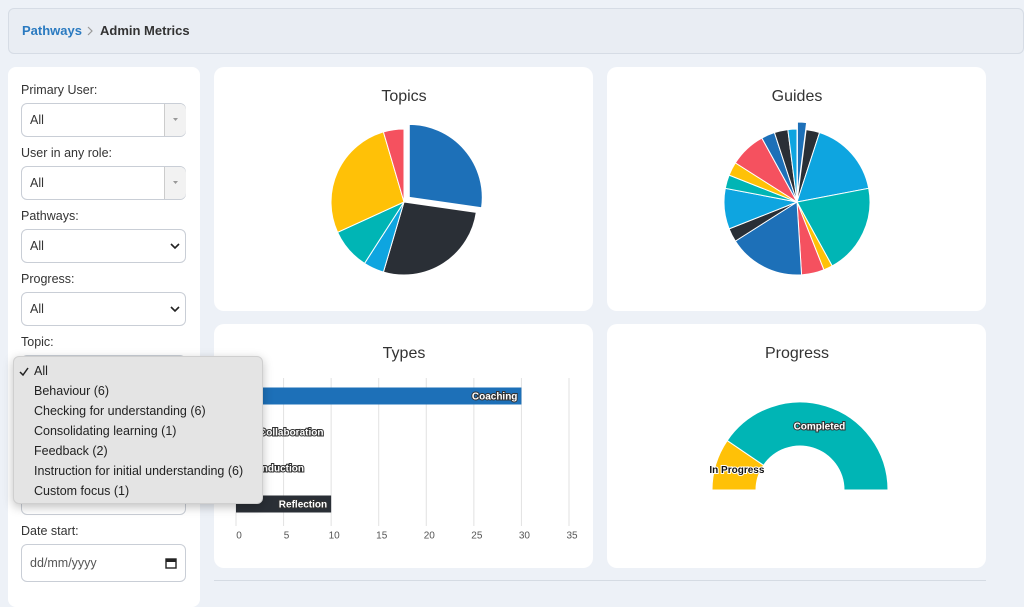 The image size is (1024, 607). Describe the element at coordinates (600, 580) in the screenshot. I see `divider` at that location.